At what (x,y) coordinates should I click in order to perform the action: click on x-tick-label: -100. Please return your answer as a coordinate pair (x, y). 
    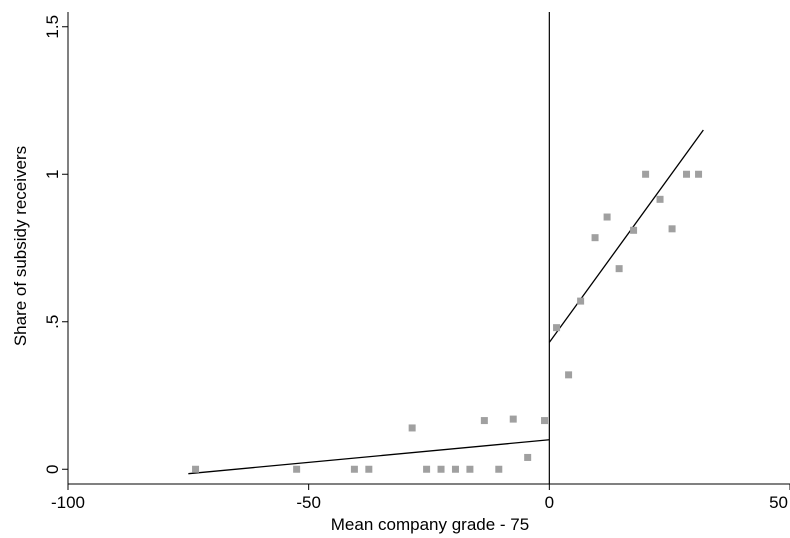
    Looking at the image, I should click on (68, 502).